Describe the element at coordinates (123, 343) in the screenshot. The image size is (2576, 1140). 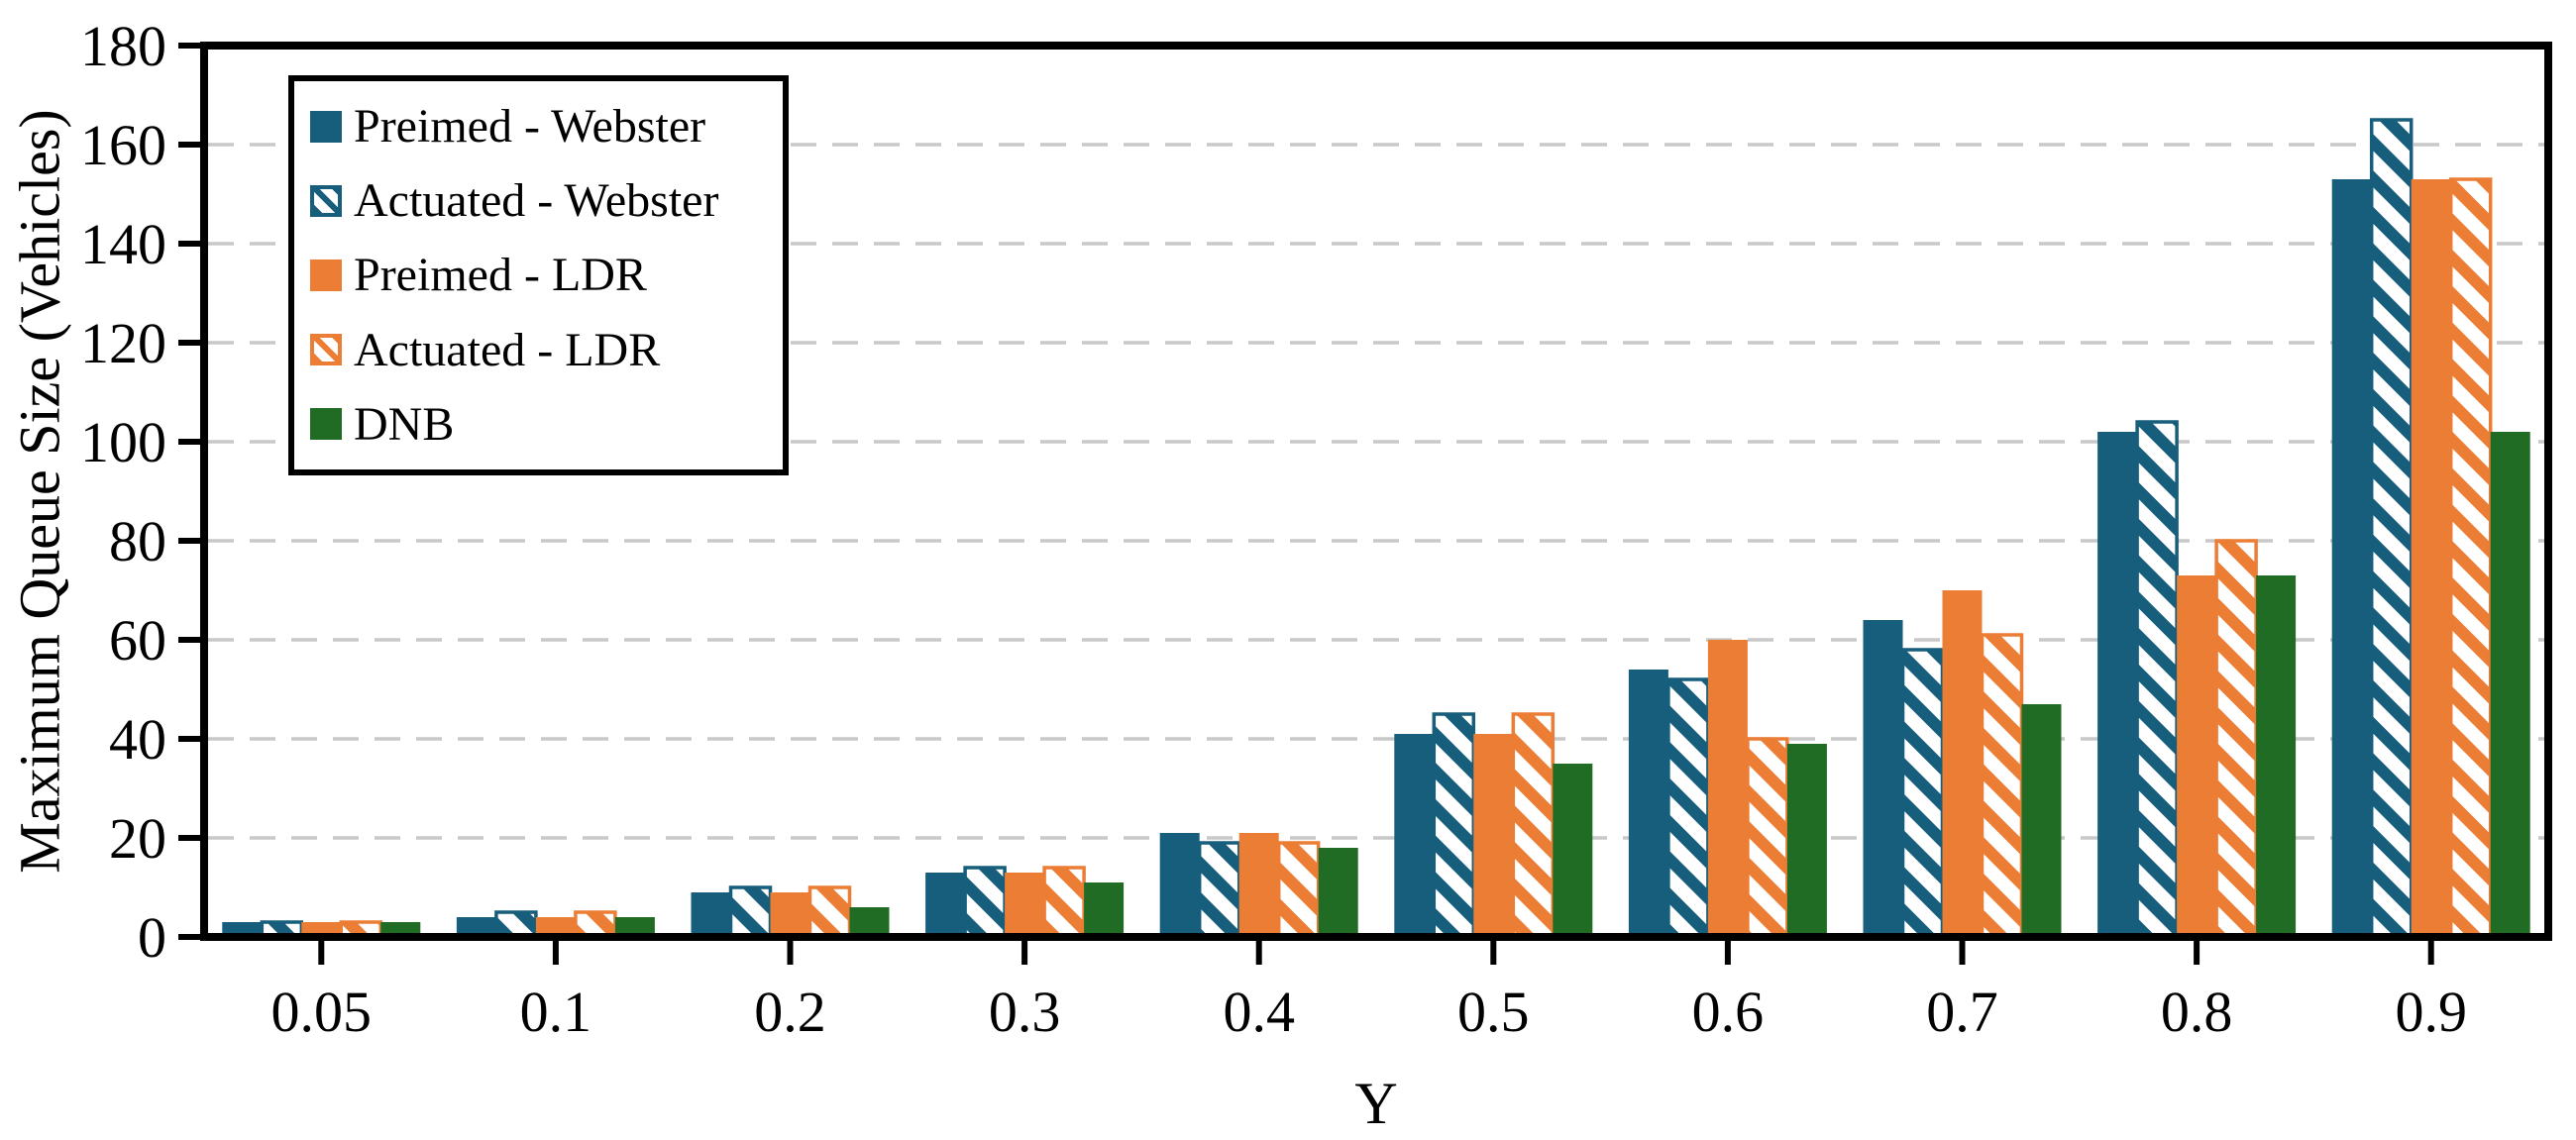
I see `y-tick-label: 120` at that location.